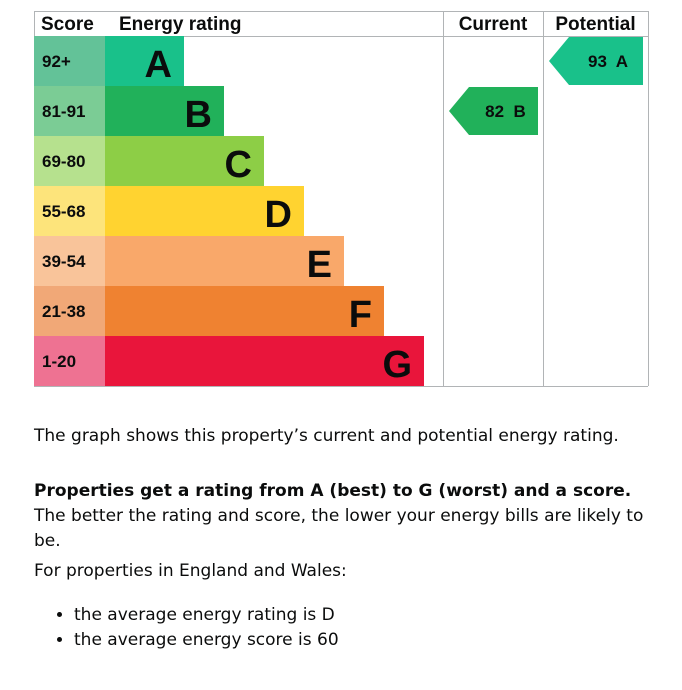 This screenshot has width=682, height=690. What do you see at coordinates (59, 361) in the screenshot?
I see `score-range-g: 1-20` at bounding box center [59, 361].